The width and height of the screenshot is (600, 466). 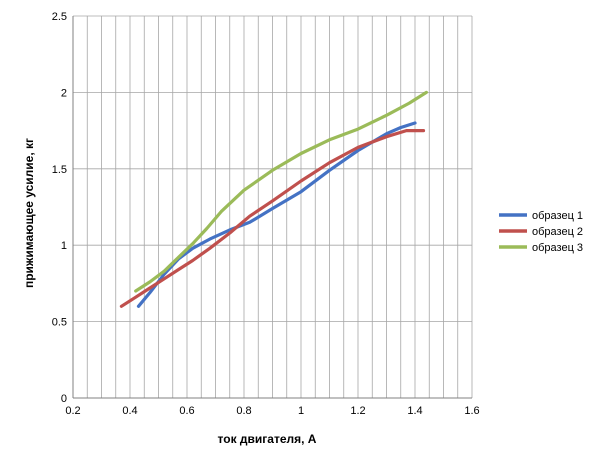 I want to click on legend: образец 1 образец 2 образец 3, so click(x=541, y=232).